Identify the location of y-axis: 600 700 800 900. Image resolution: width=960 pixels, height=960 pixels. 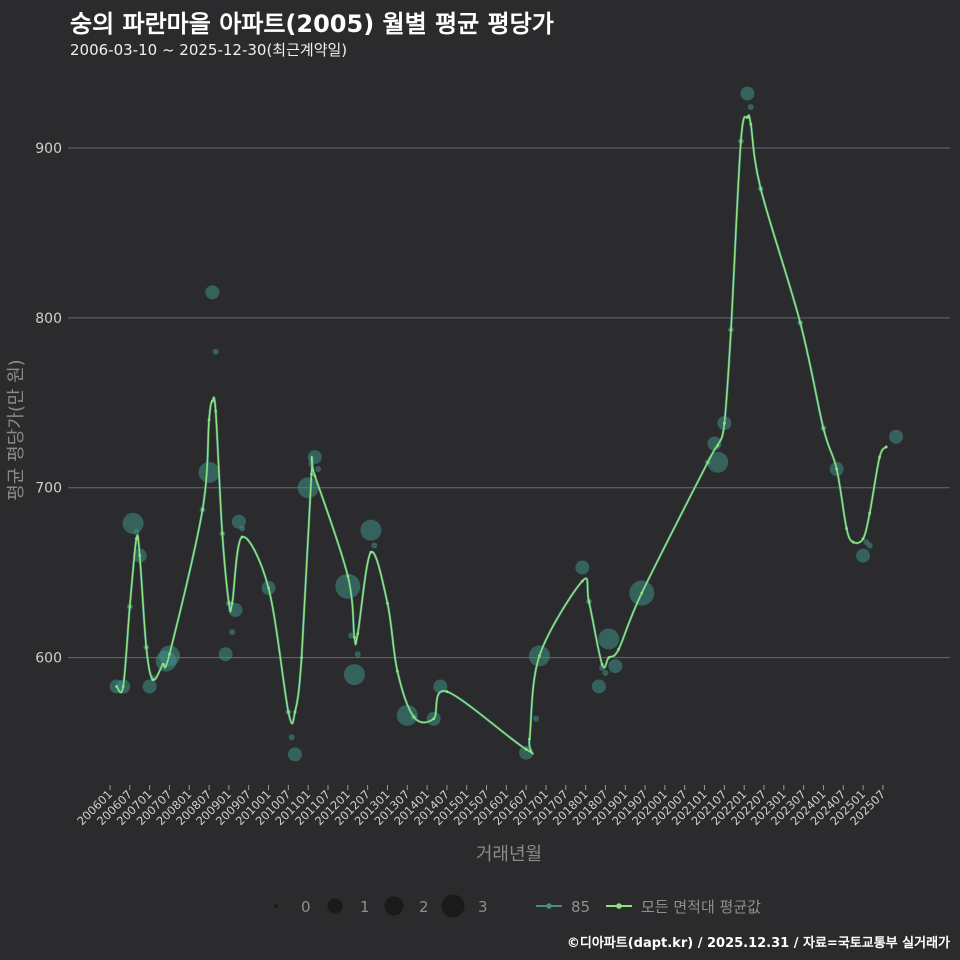
(48, 404).